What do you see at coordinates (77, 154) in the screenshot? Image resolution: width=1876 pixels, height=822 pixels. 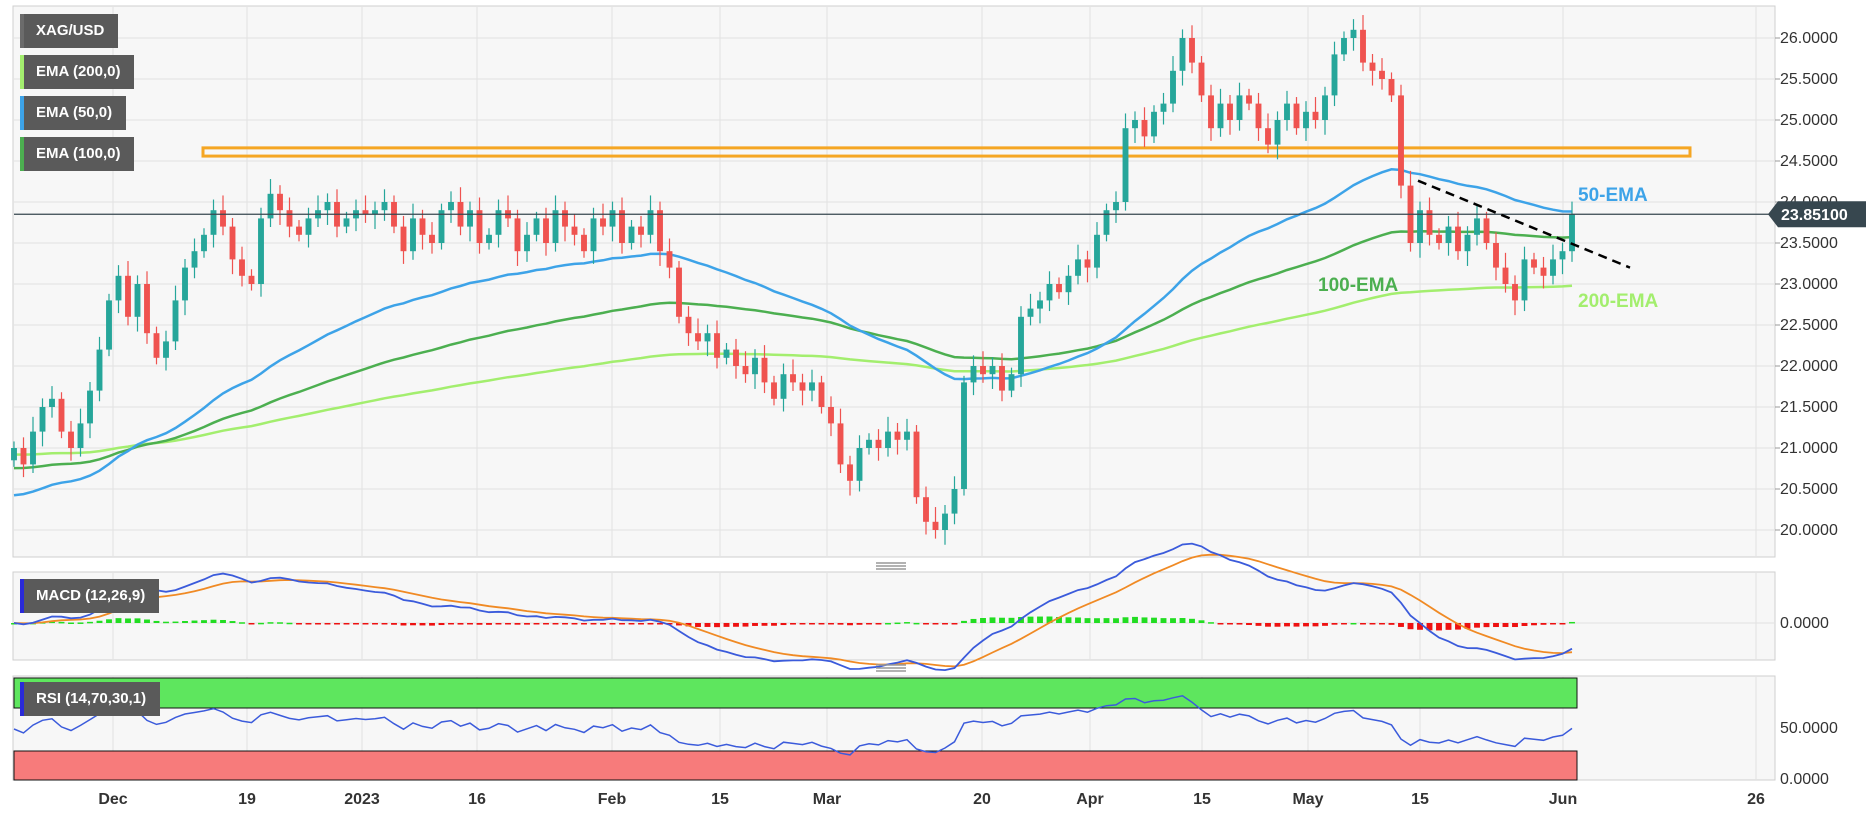 I see `ema100-legend: EMA (100,0)` at bounding box center [77, 154].